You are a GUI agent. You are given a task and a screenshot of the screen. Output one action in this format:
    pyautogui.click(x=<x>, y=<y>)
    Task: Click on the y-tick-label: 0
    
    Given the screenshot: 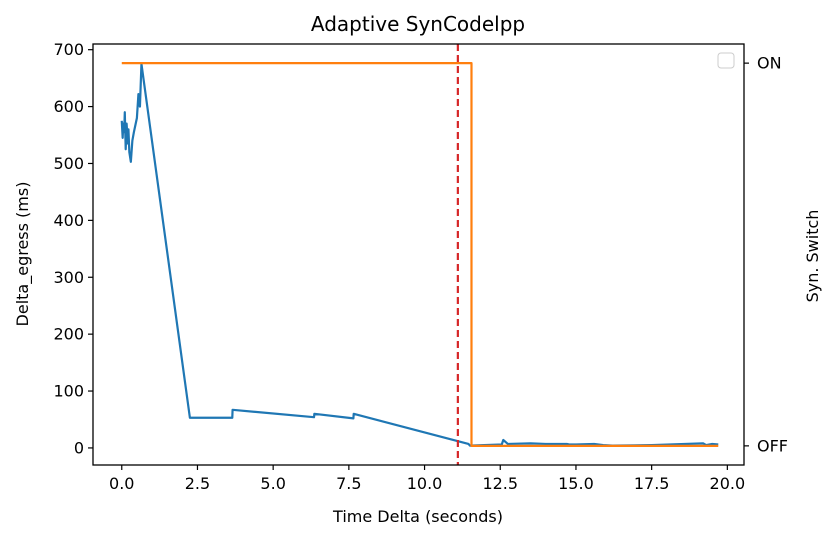 What is the action you would take?
    pyautogui.click(x=79, y=447)
    